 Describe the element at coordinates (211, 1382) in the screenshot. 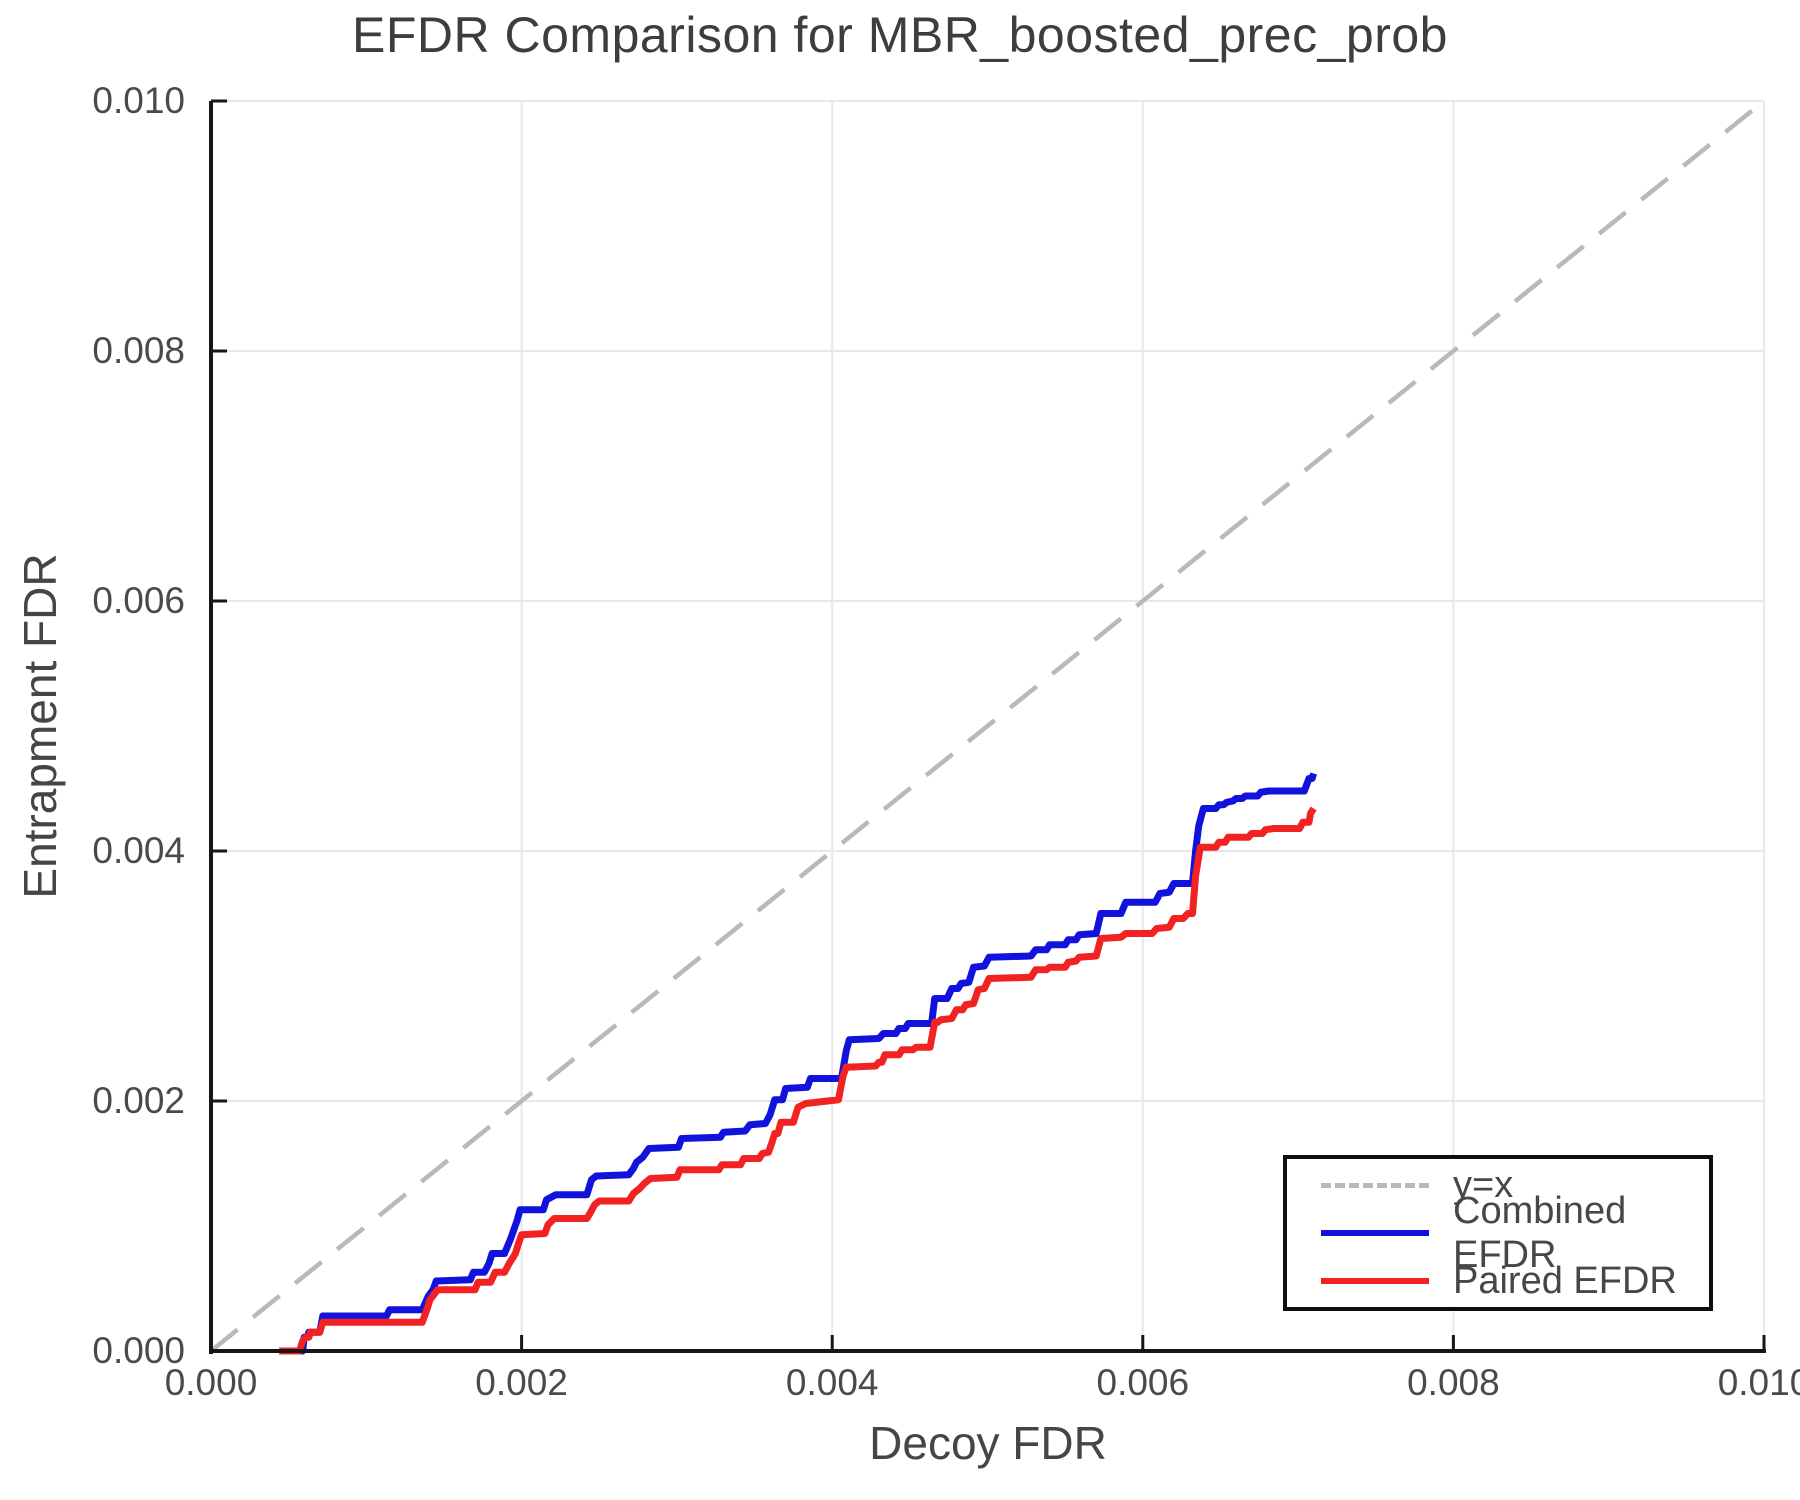

I see `x-tick-label: 0.000` at that location.